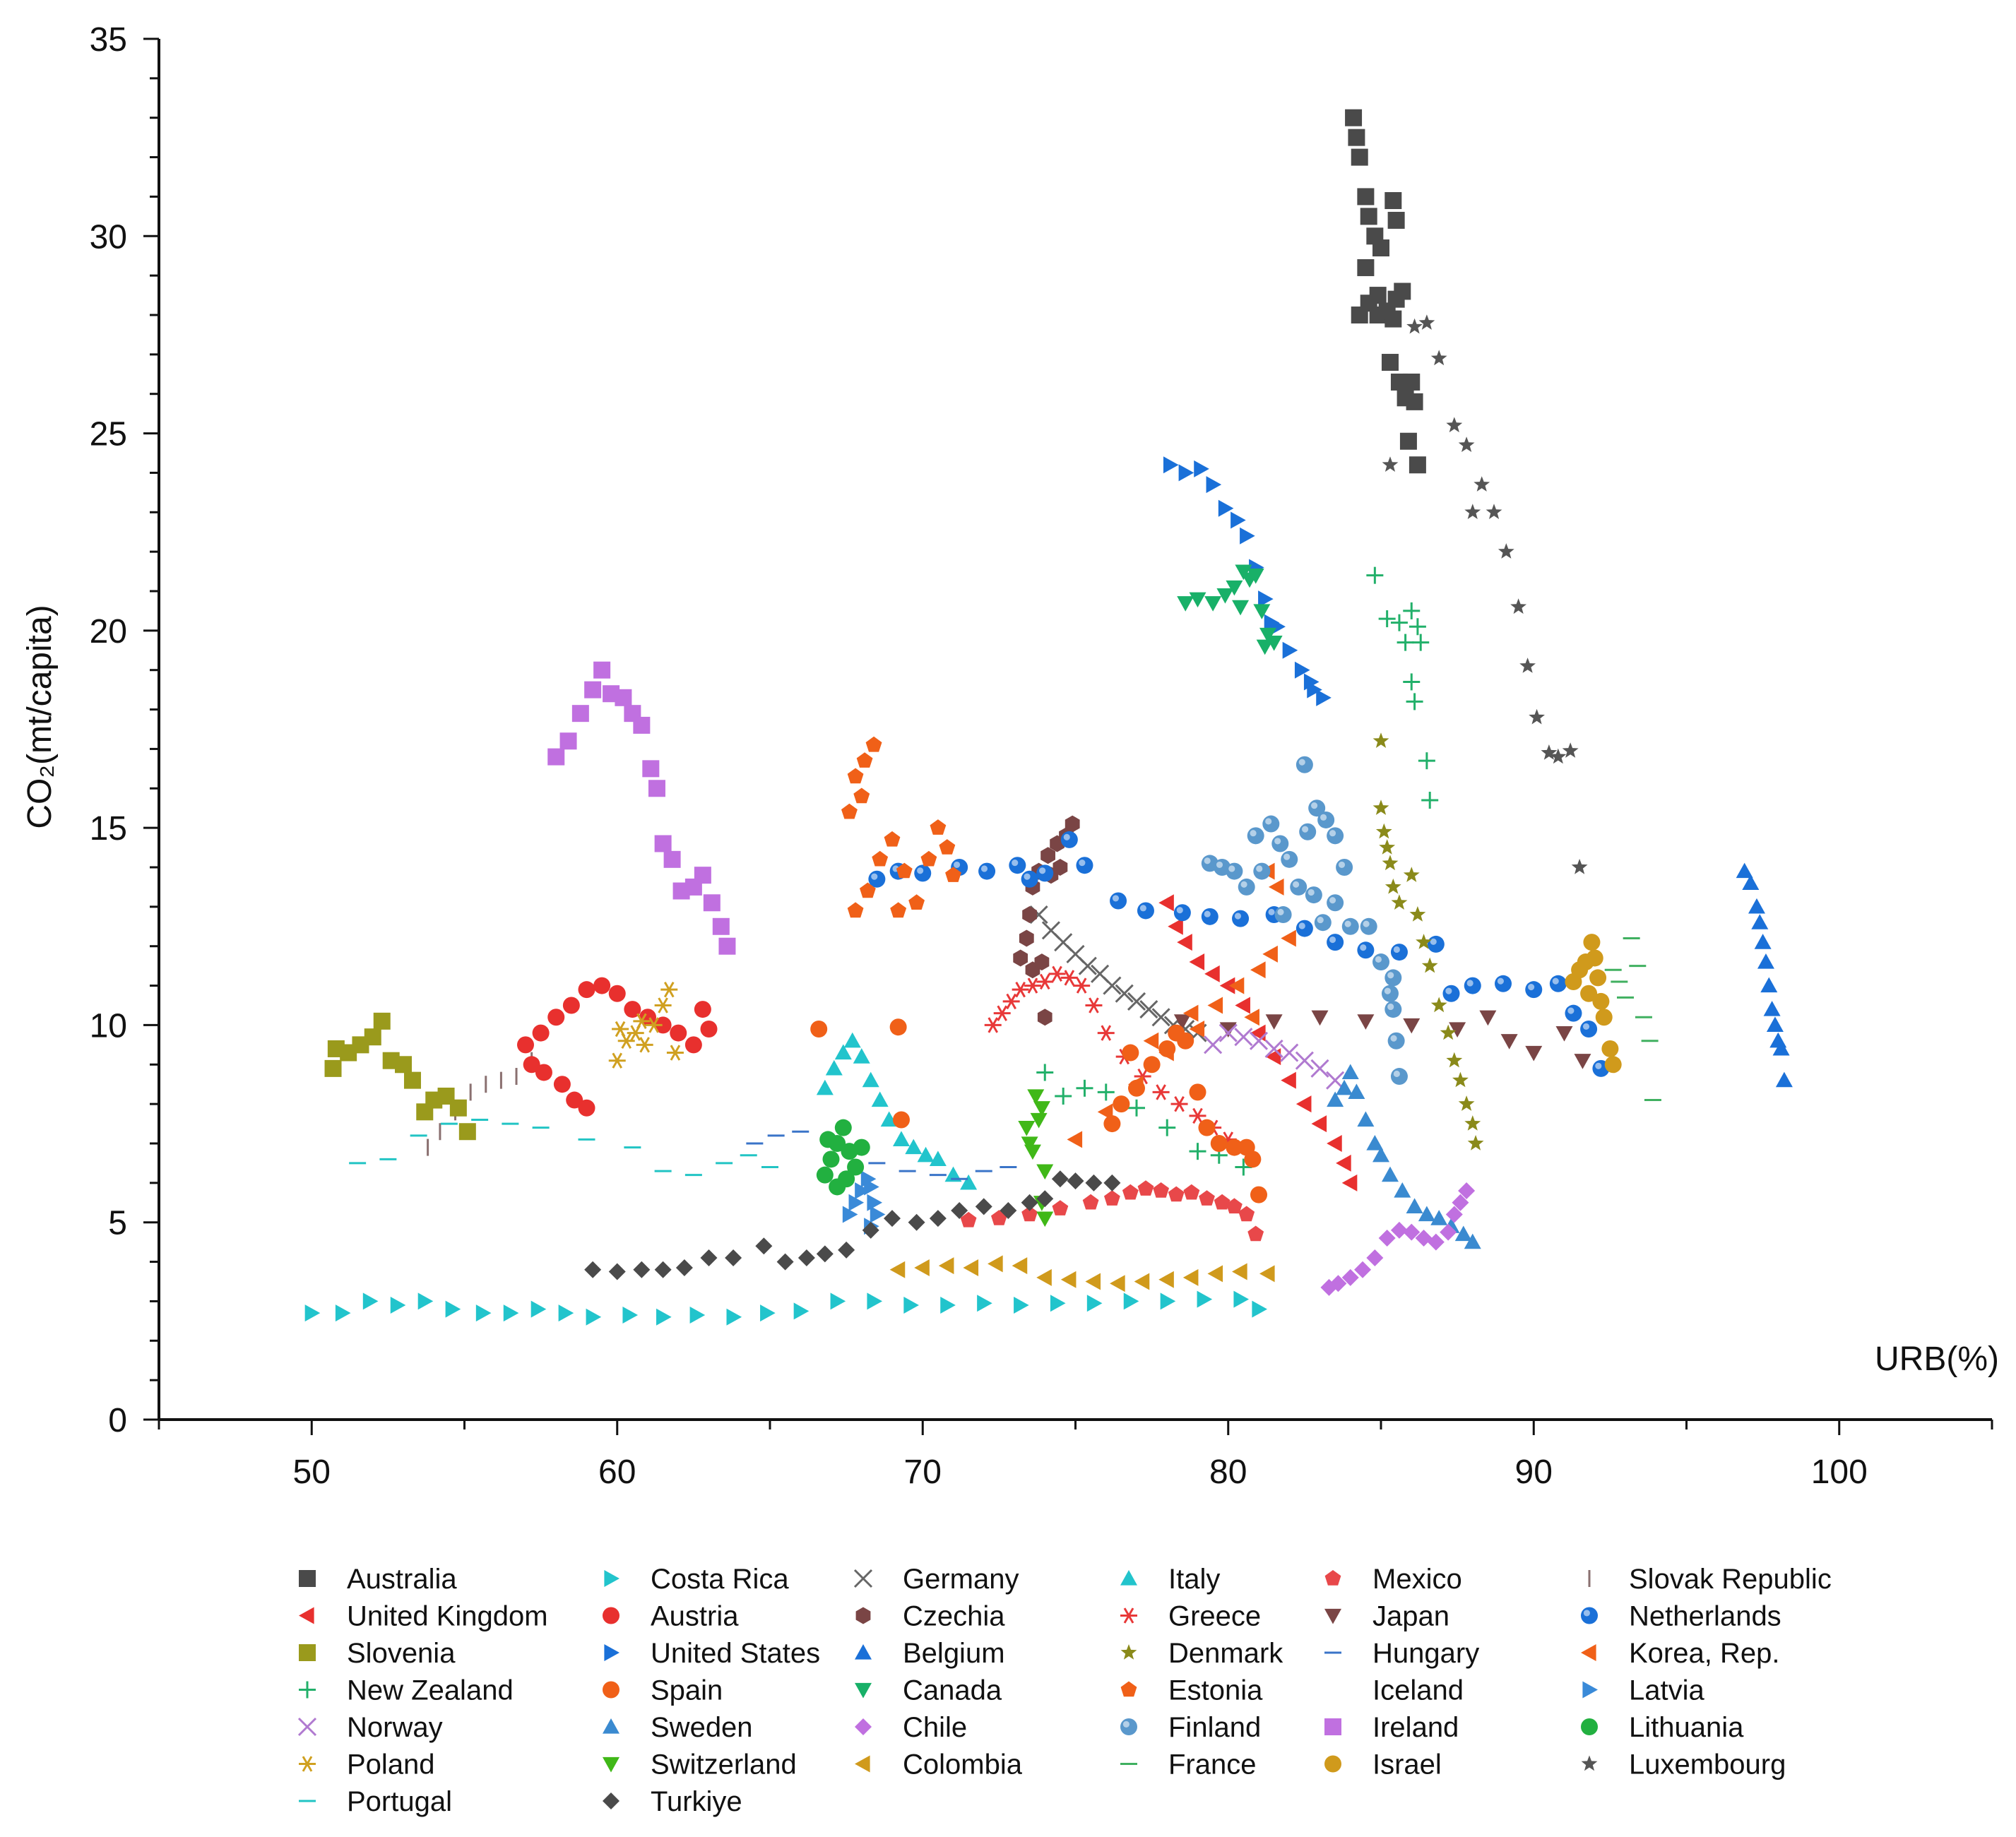  What do you see at coordinates (1112, 1211) in the screenshot?
I see `series-mexico` at bounding box center [1112, 1211].